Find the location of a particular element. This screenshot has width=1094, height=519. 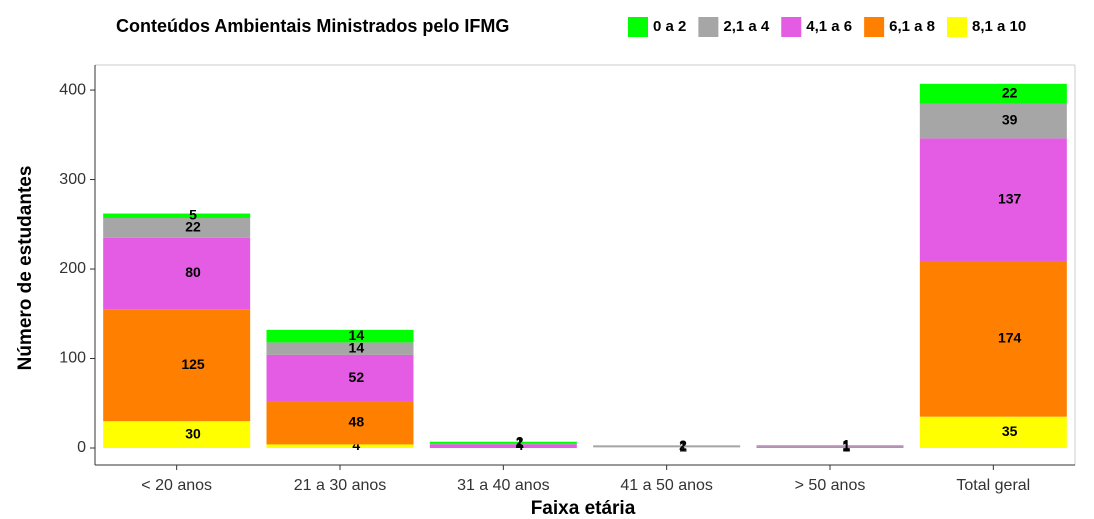

y-tick-label: 300 is located at coordinates (72, 179).